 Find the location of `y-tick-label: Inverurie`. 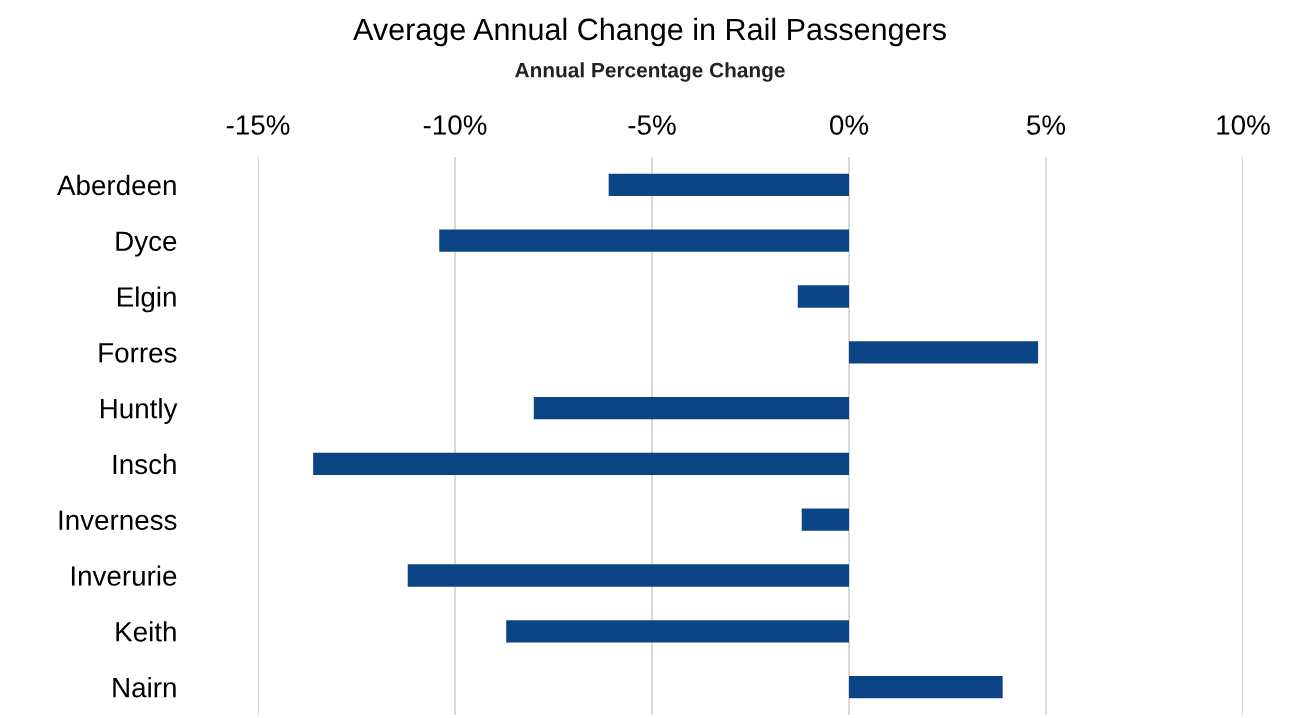

y-tick-label: Inverurie is located at coordinates (124, 575).